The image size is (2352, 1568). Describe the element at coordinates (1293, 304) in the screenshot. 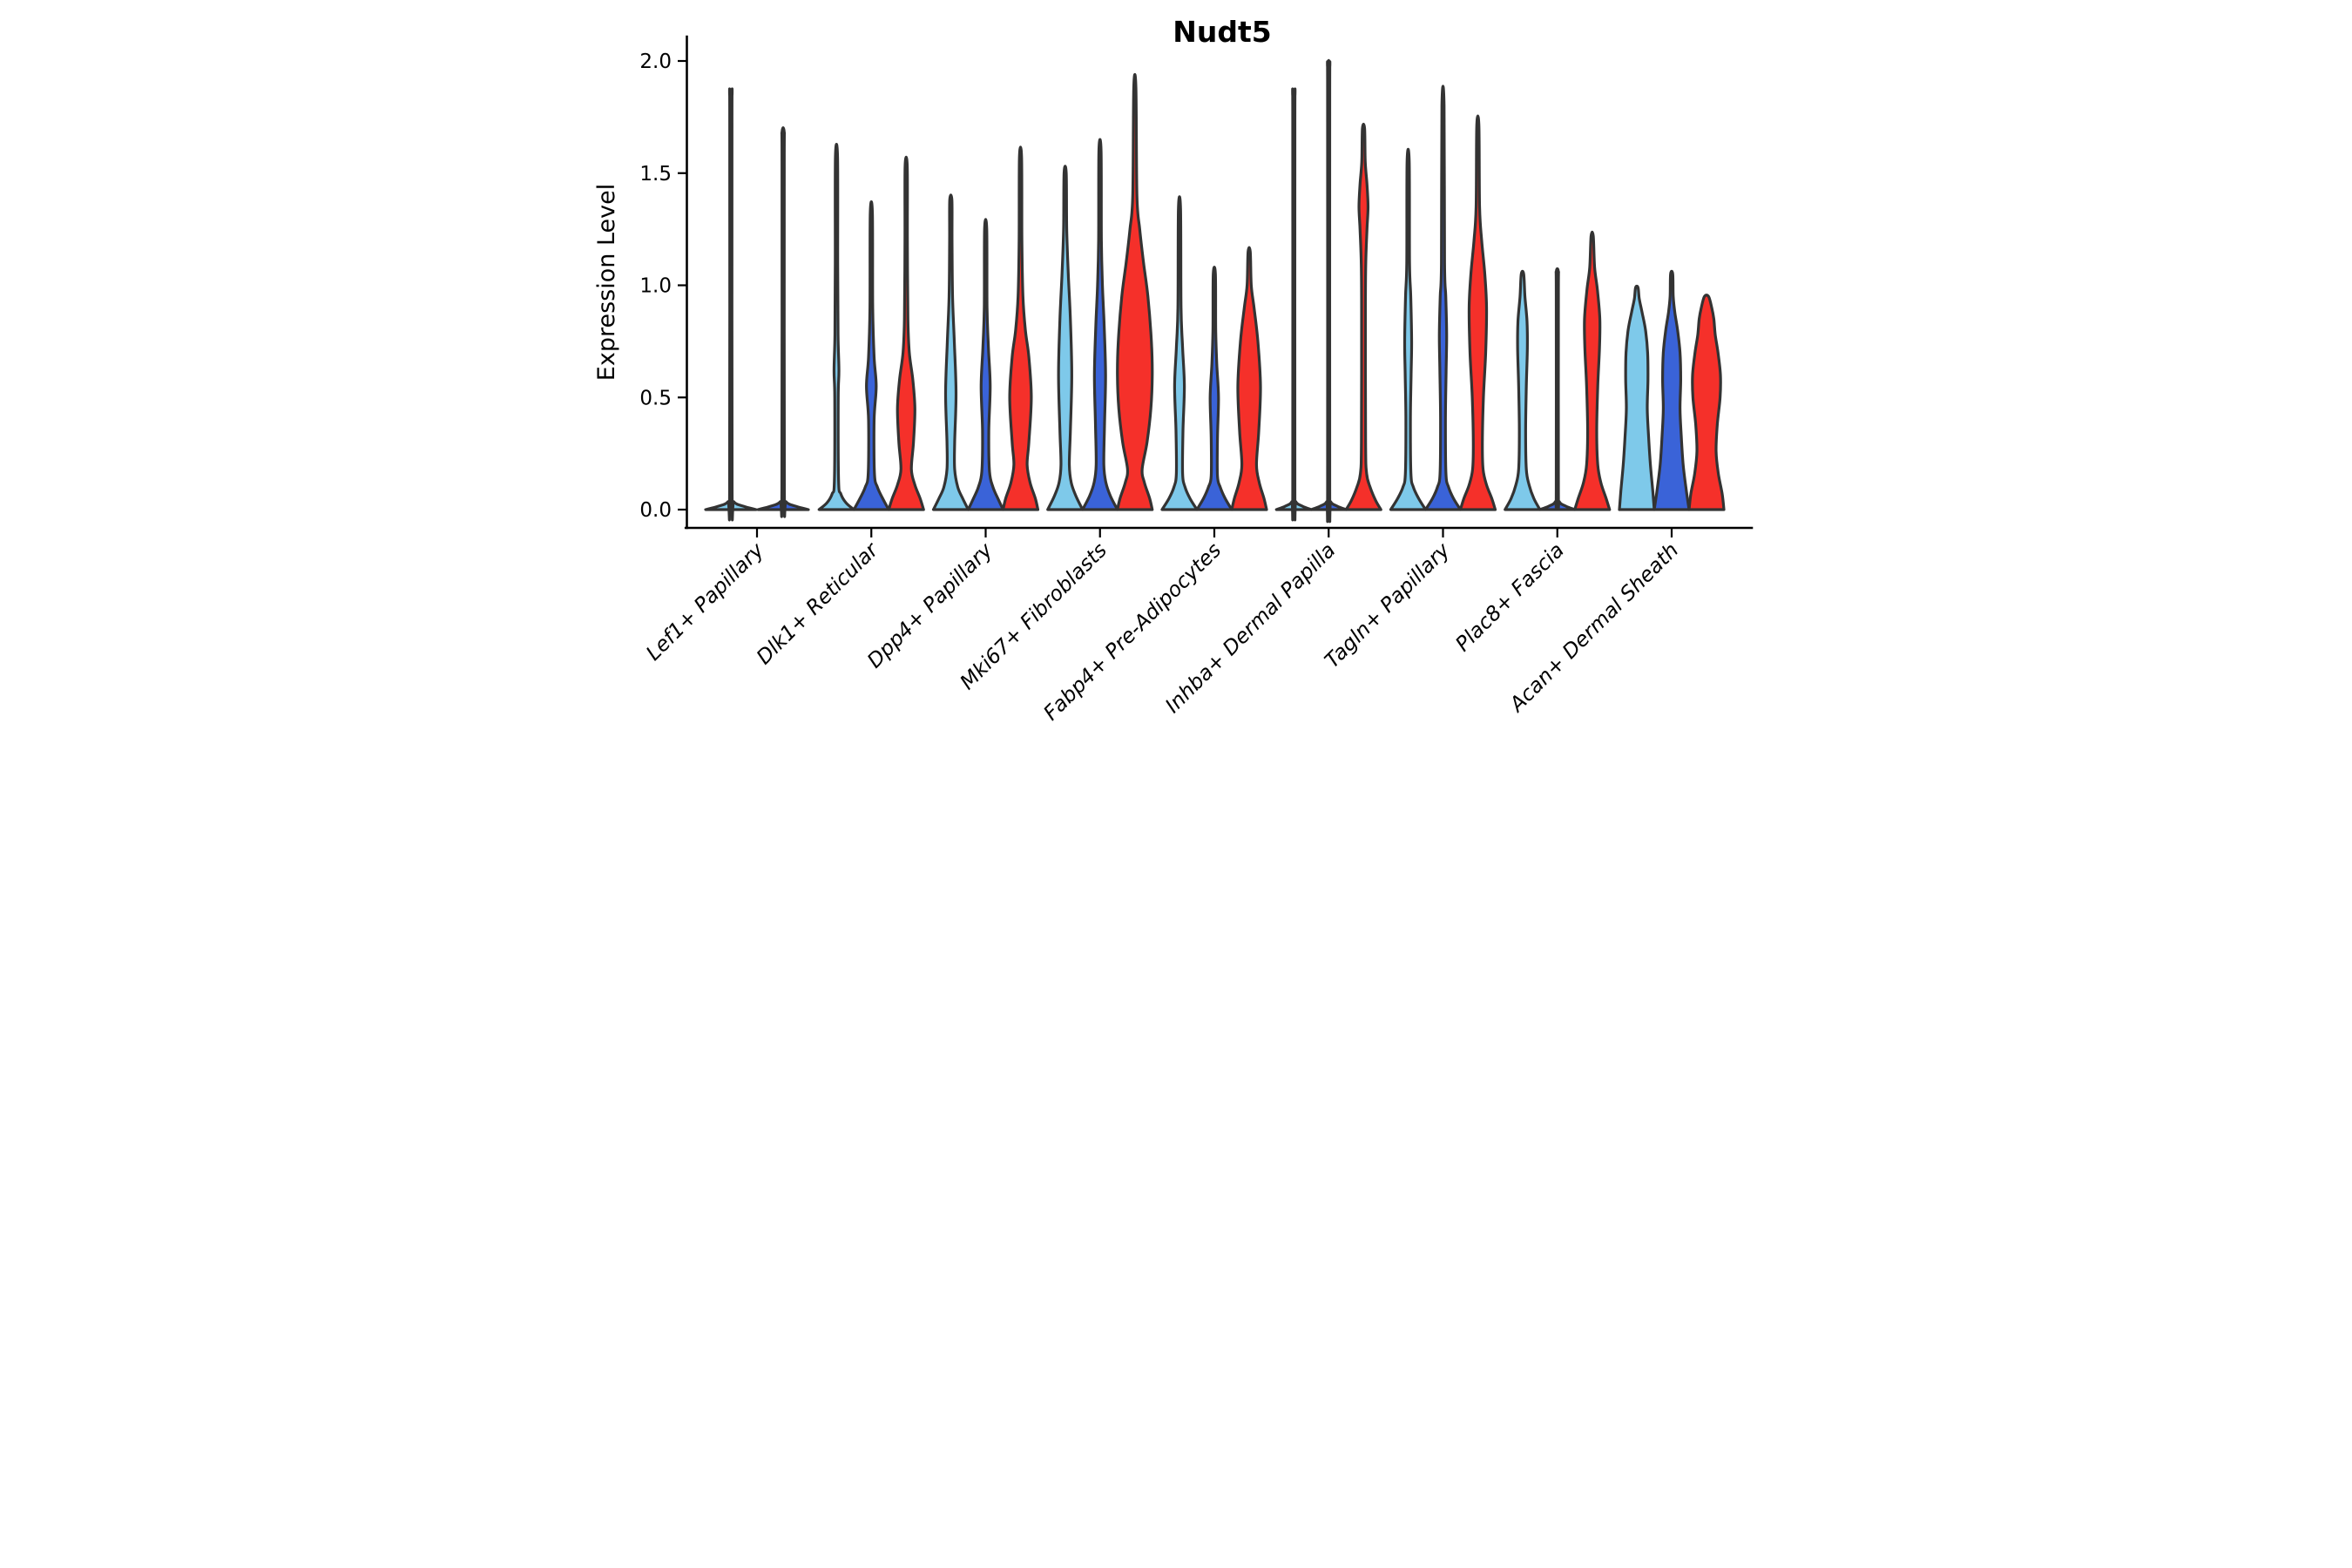

I see `violin-inhba-dermal-papilla-light_blue` at that location.